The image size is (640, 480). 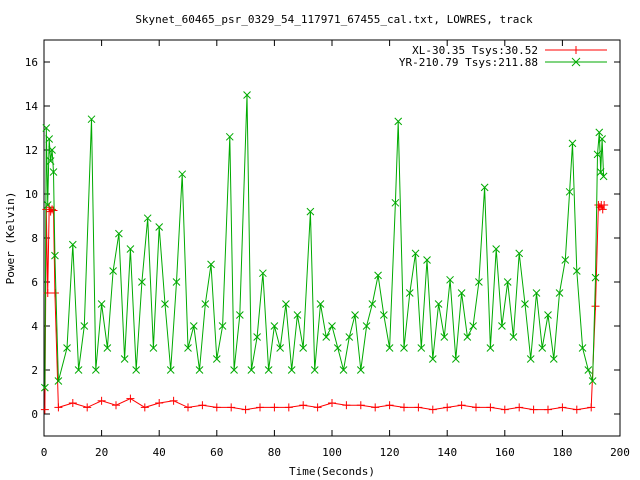 What do you see at coordinates (332, 471) in the screenshot?
I see `x-axis-label: Time(Seconds)` at bounding box center [332, 471].